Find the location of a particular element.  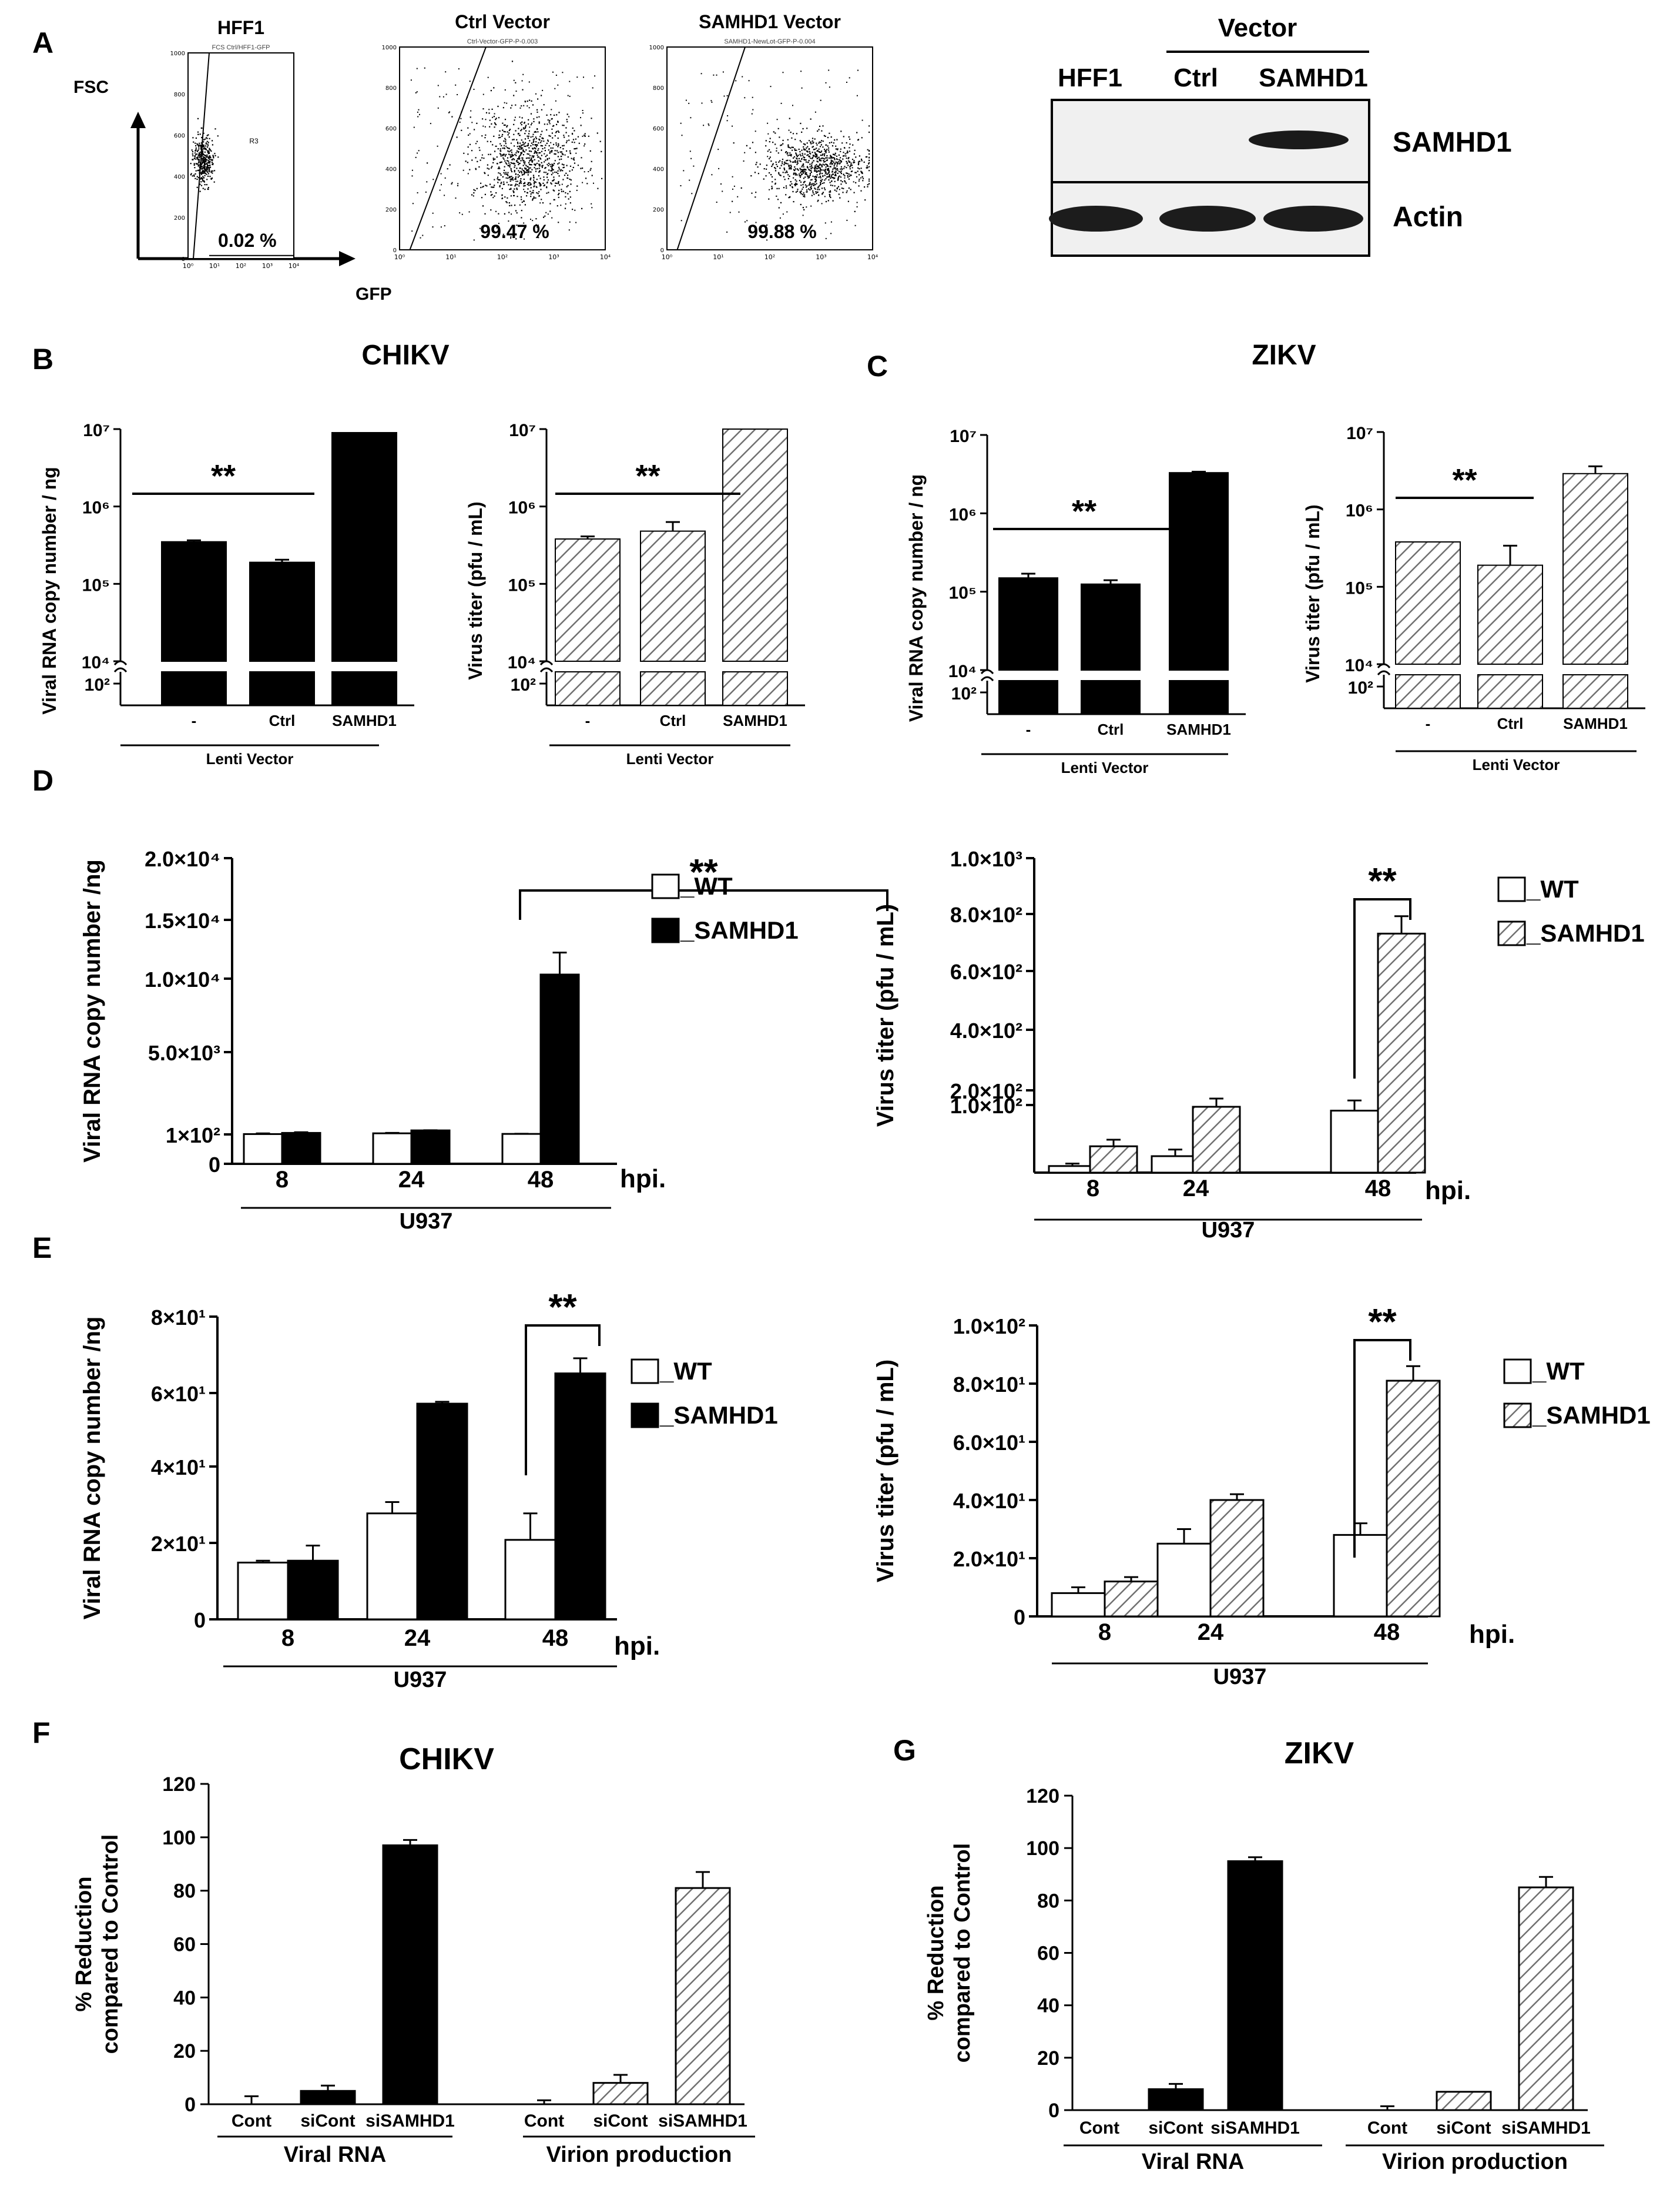

flow-xtick-label: 10⁴ is located at coordinates (872, 257).